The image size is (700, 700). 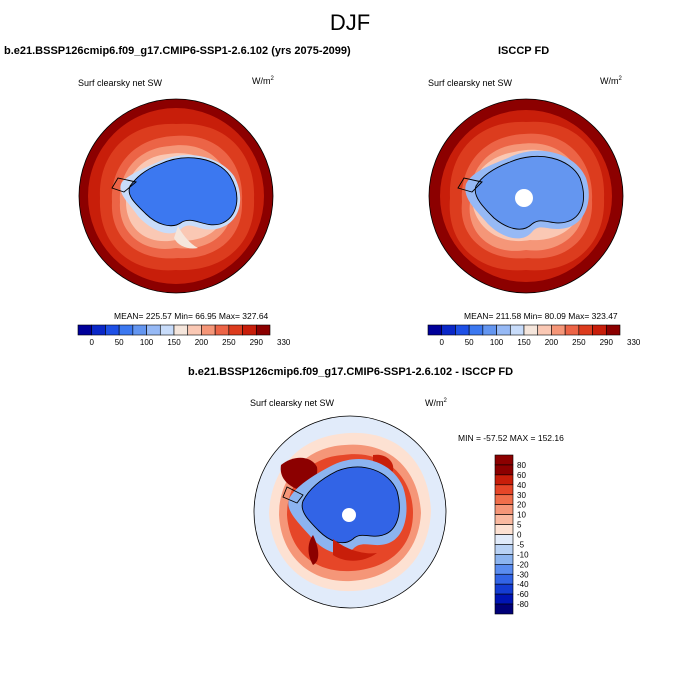 I want to click on colorbar-tick-label: -10, so click(x=523, y=554).